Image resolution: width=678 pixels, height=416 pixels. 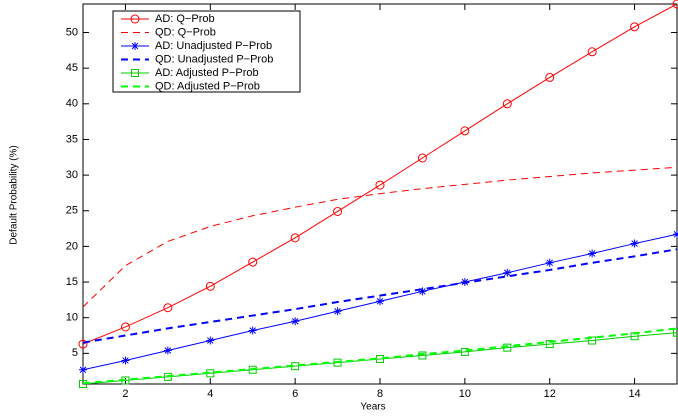 I want to click on y-tick-label: 5, so click(x=75, y=353).